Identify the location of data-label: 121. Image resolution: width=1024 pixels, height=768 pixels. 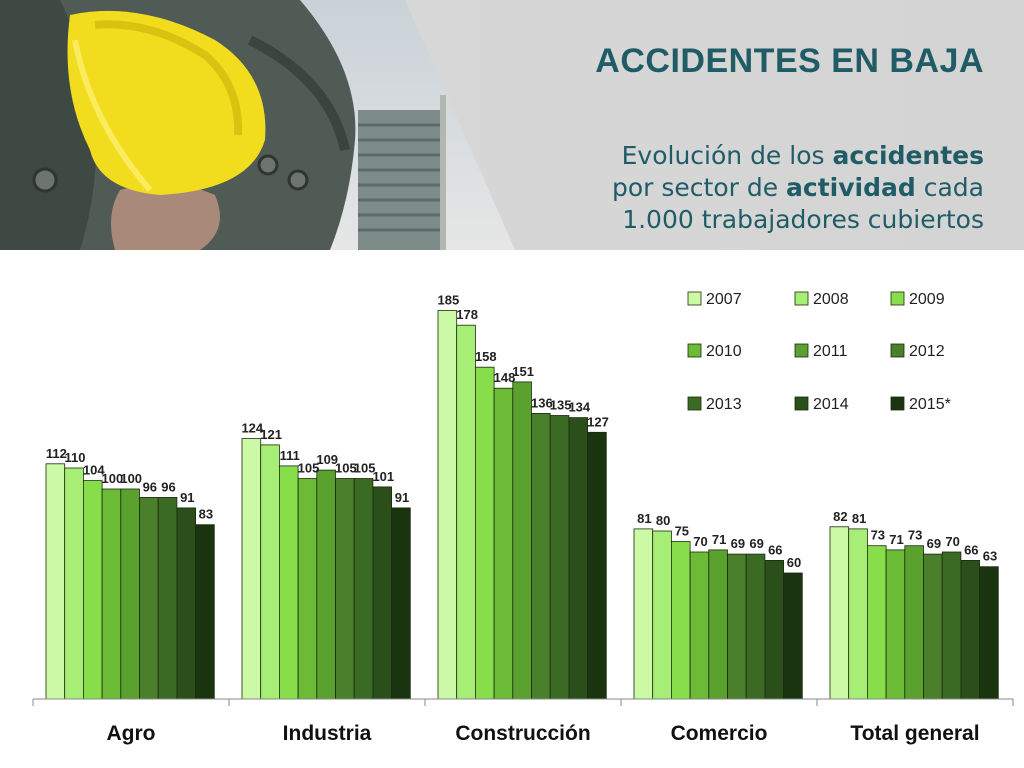
(271, 434).